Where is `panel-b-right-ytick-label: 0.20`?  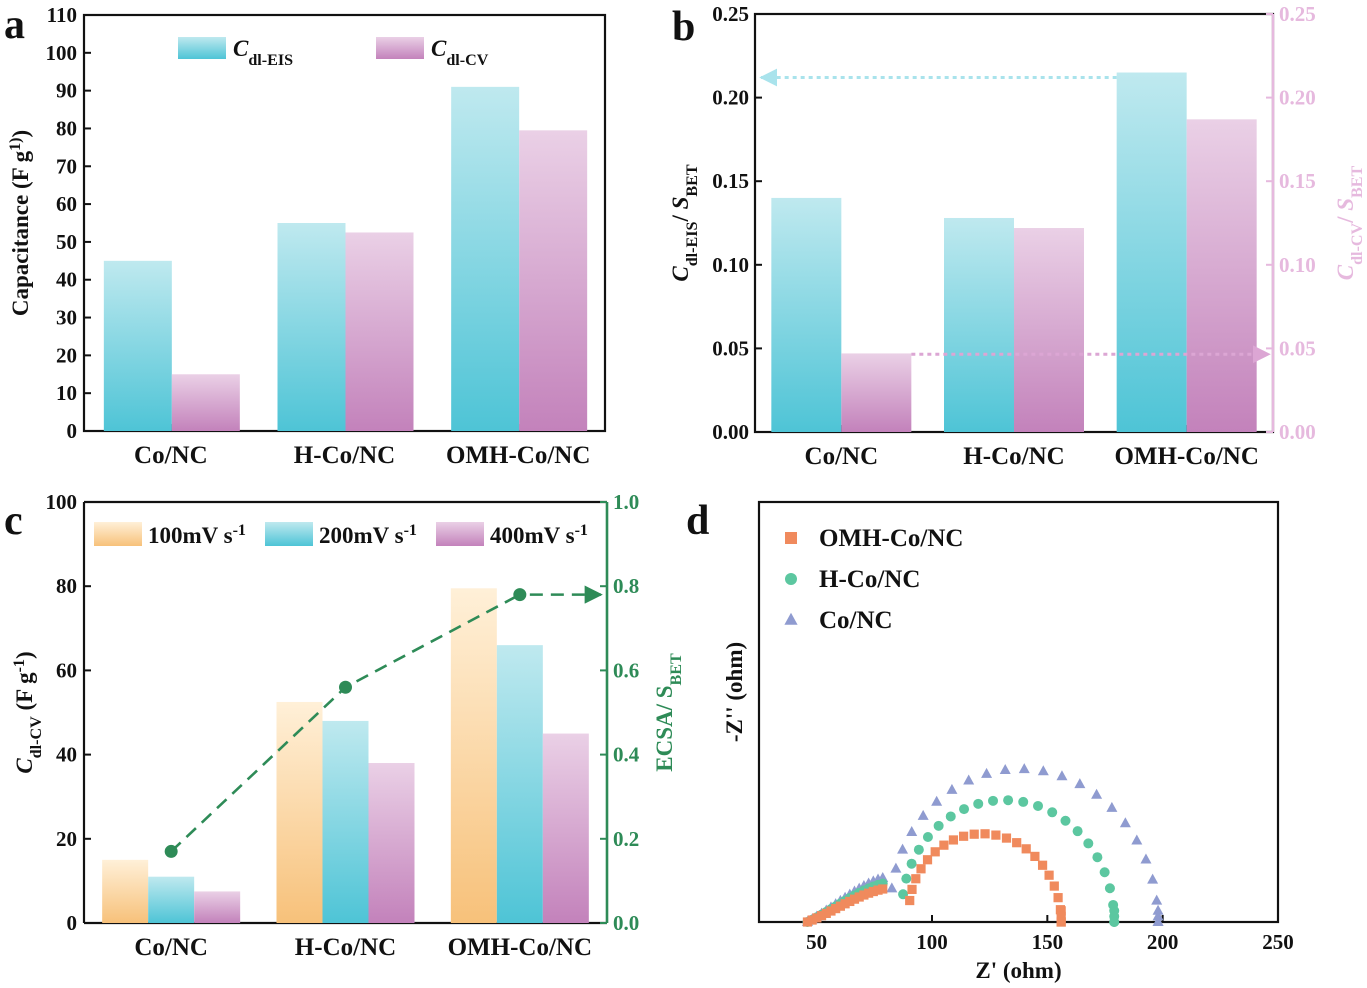
panel-b-right-ytick-label: 0.20 is located at coordinates (1297, 98).